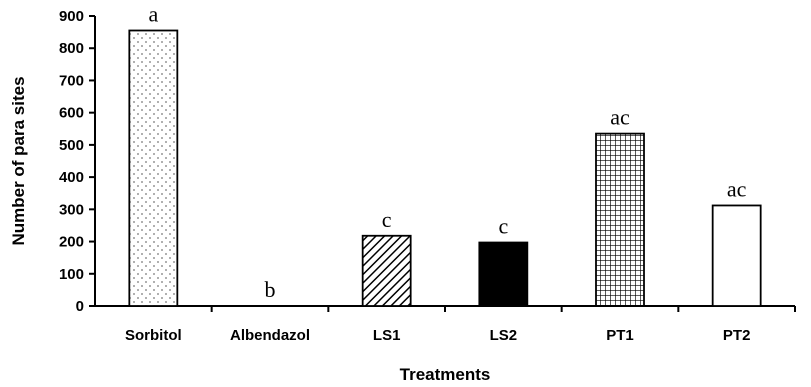 Image resolution: width=811 pixels, height=387 pixels. What do you see at coordinates (387, 335) in the screenshot?
I see `category-label: LS1` at bounding box center [387, 335].